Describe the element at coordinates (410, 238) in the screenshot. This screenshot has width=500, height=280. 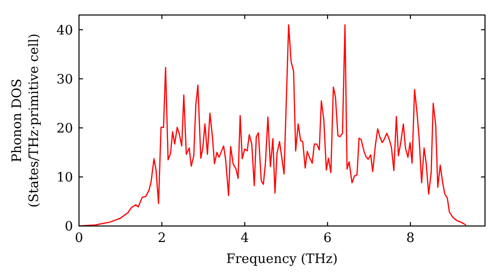
I see `x-tick-label: 8` at that location.